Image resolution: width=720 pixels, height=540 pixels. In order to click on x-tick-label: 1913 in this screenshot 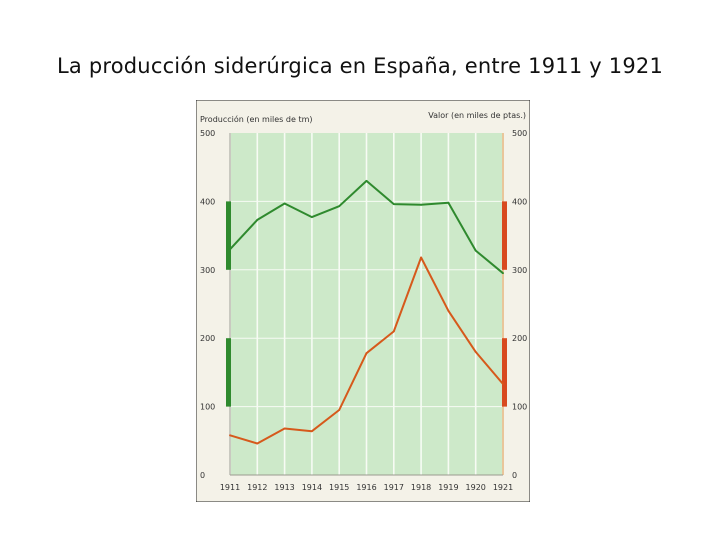, I will do `click(284, 487)`.